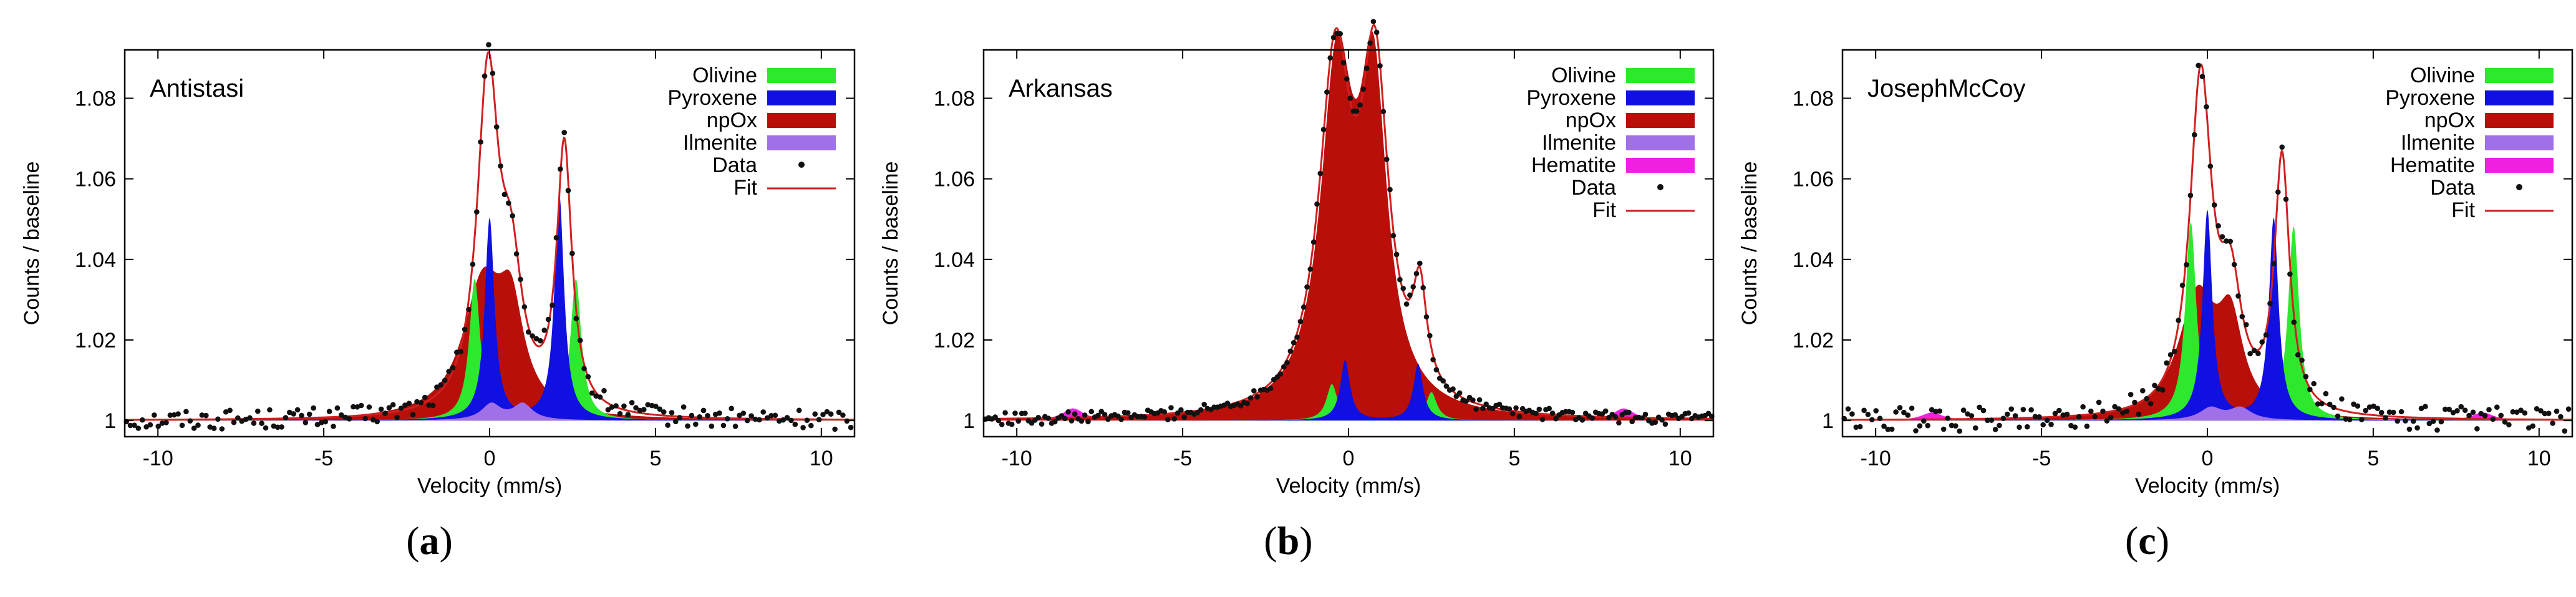 This screenshot has height=597, width=2576. Describe the element at coordinates (1061, 89) in the screenshot. I see `chart-title: Arkansas` at that location.